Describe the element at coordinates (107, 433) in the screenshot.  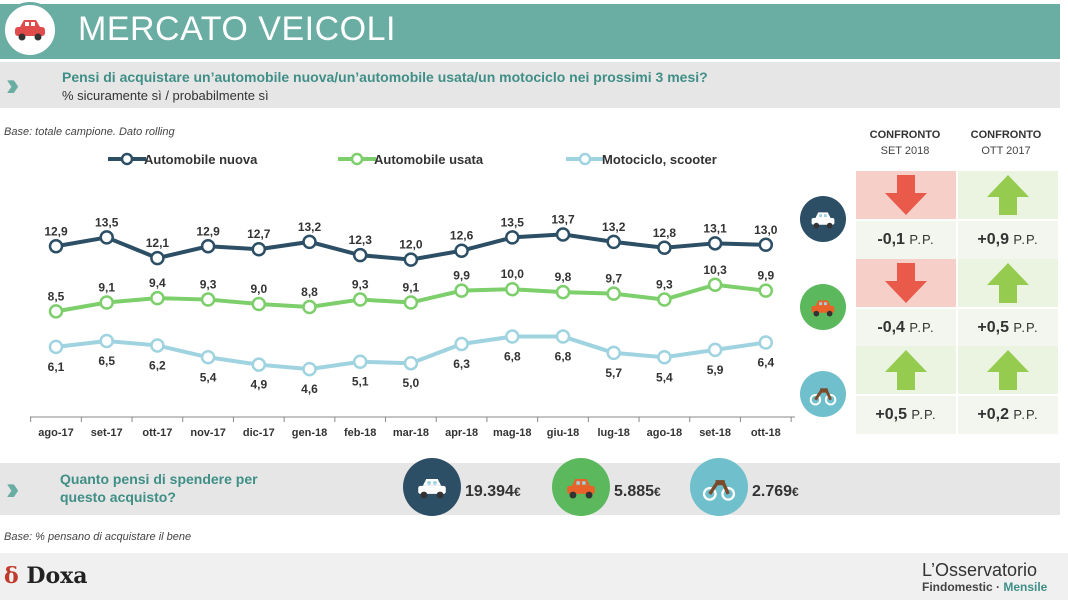
I see `x-tick-label: set-17` at that location.